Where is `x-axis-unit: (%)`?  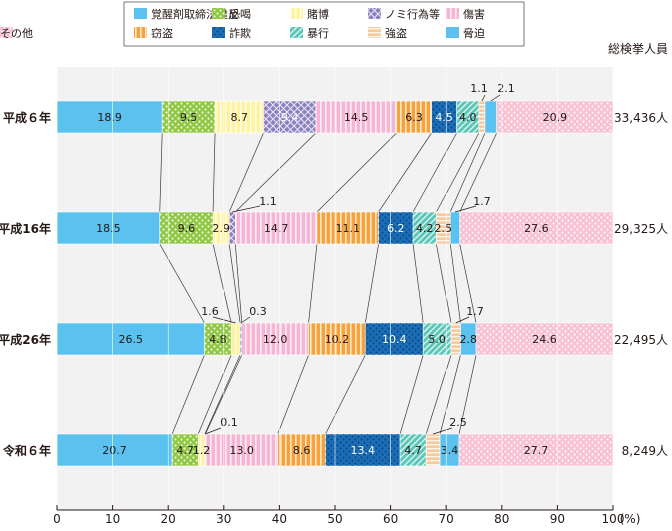
x-axis-unit: (%) is located at coordinates (630, 519).